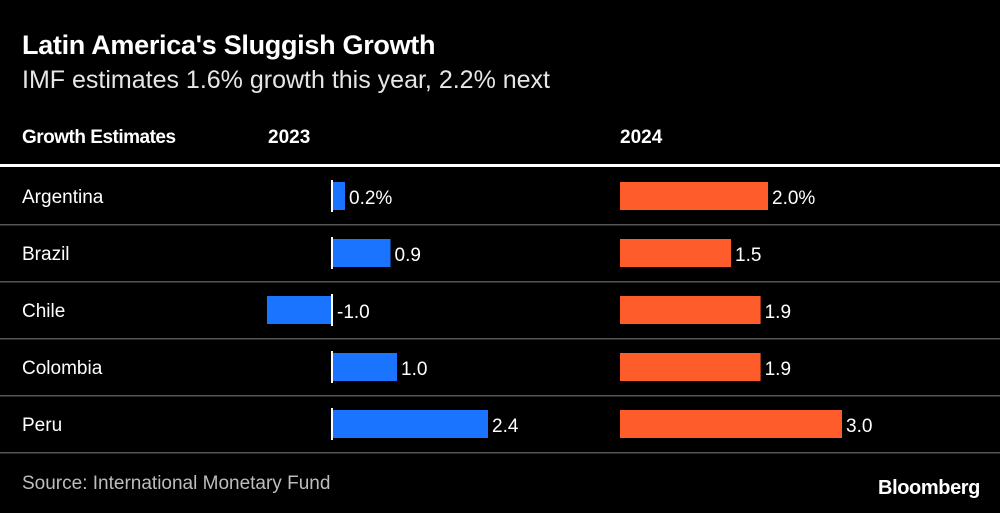 This screenshot has height=513, width=1000. Describe the element at coordinates (364, 367) in the screenshot. I see `bar-2023-colombia` at that location.